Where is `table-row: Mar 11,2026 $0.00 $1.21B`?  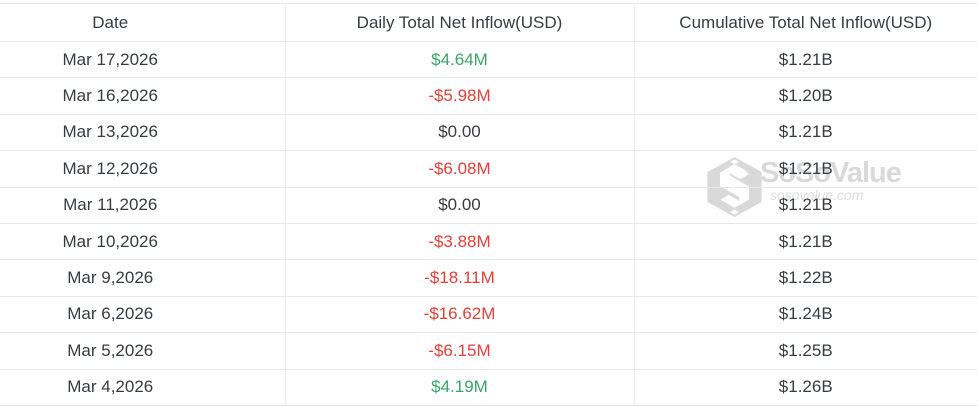 table-row: Mar 11,2026 $0.00 $1.21B is located at coordinates (488, 205).